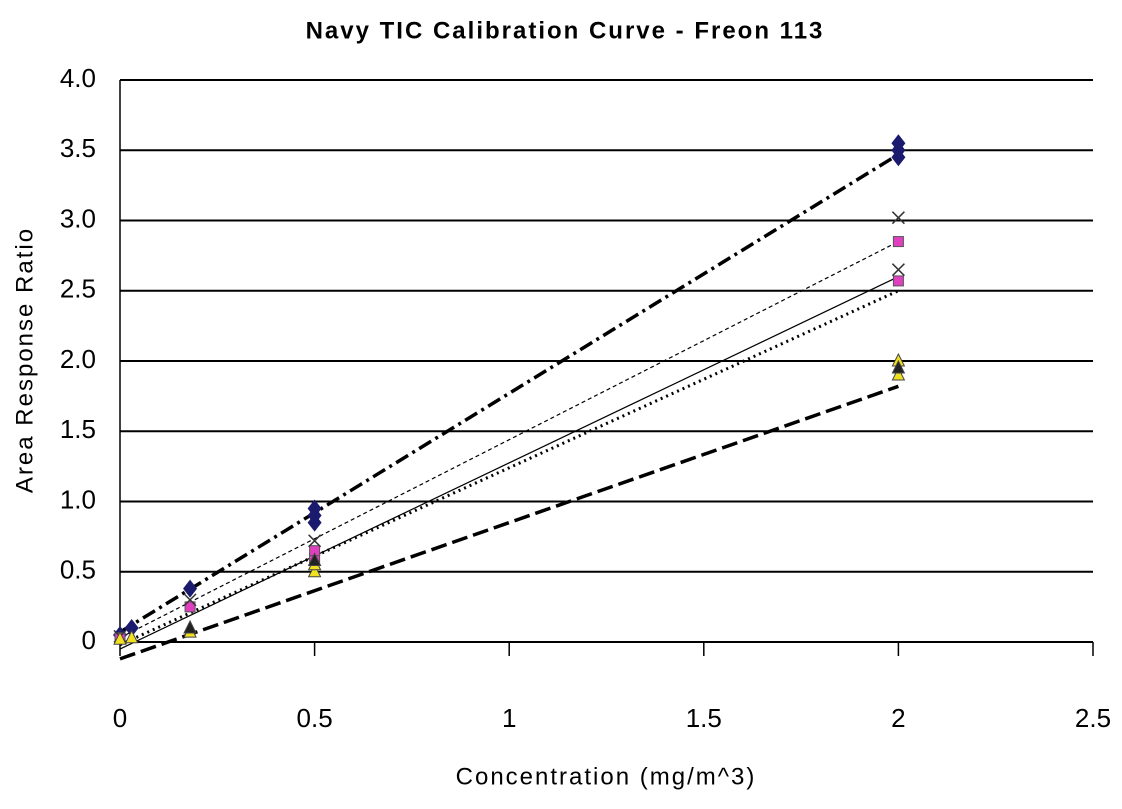 The width and height of the screenshot is (1122, 809). I want to click on y-tick-label: 1.0, so click(78, 499).